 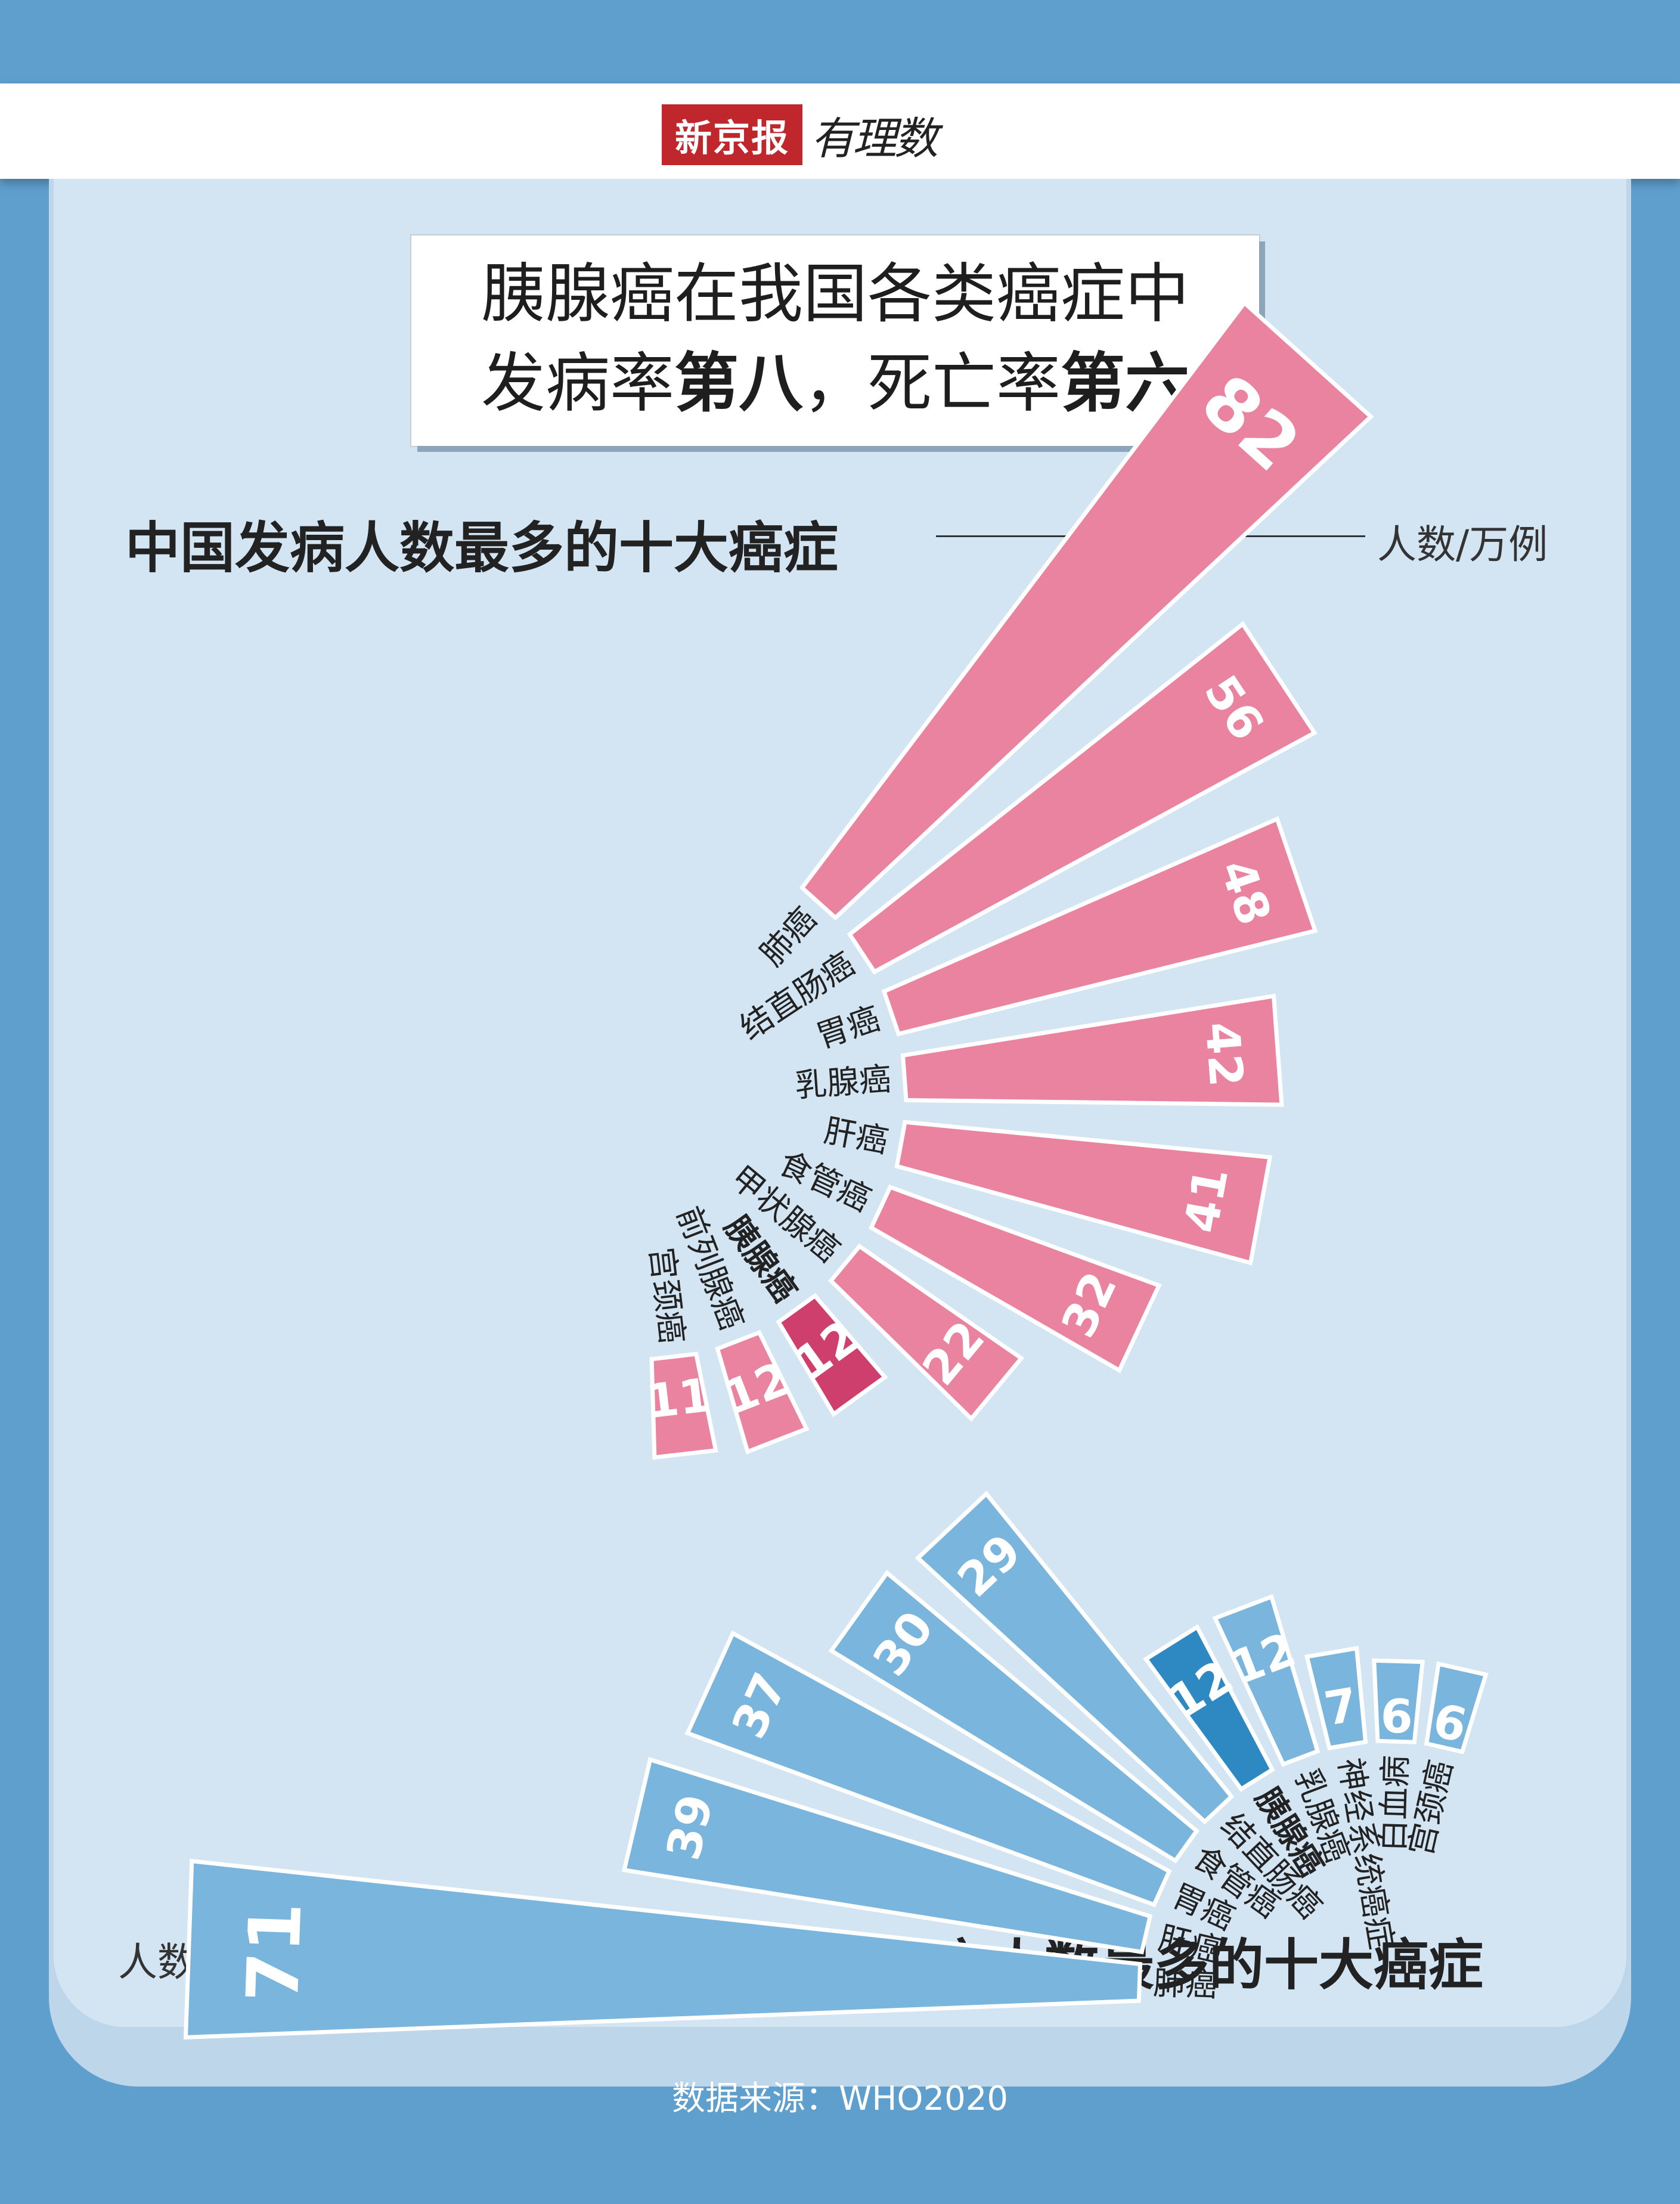 I want to click on value-label: 41, so click(x=1206, y=1200).